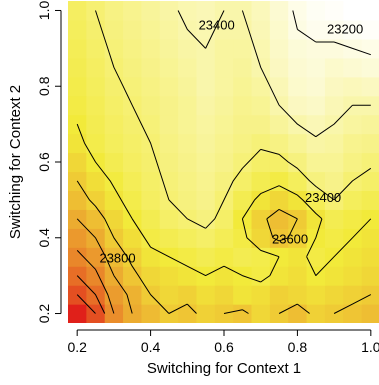 The image size is (379, 385). I want to click on contour-label: 23800, so click(117, 258).